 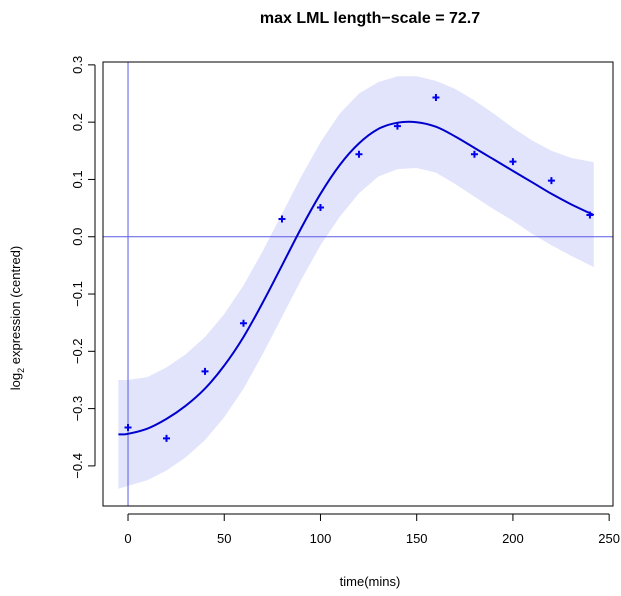 I want to click on chart-title: max LML length−scale = 72.7, so click(x=370, y=18).